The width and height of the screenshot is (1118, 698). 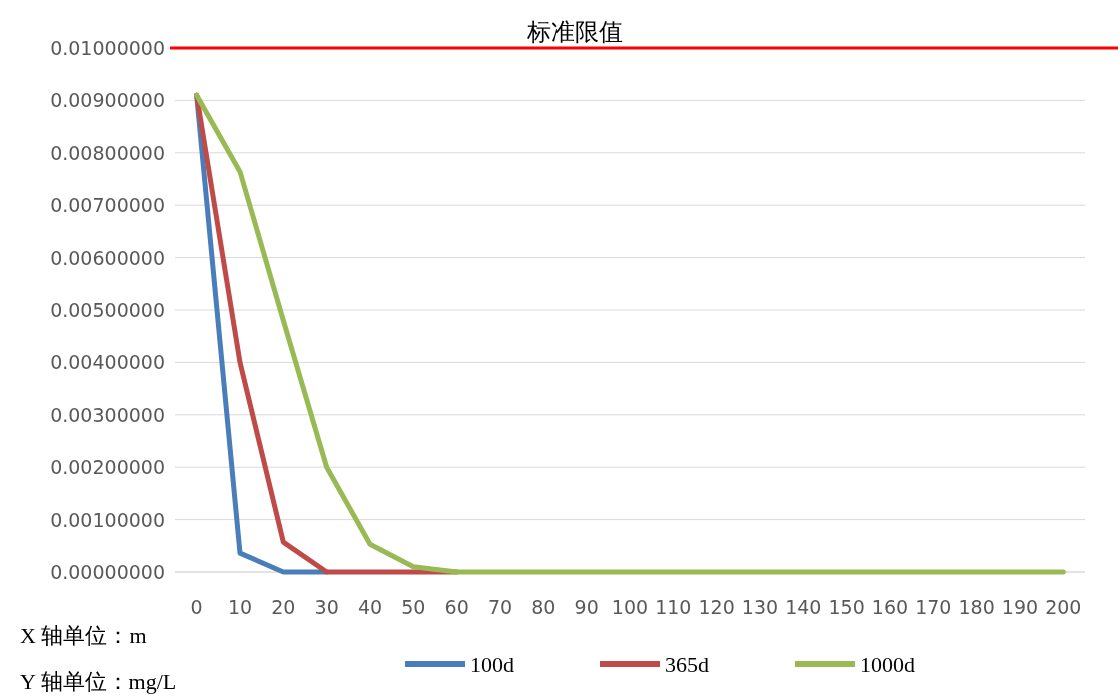 What do you see at coordinates (107, 519) in the screenshot?
I see `y-tick-label: 0.00100000` at bounding box center [107, 519].